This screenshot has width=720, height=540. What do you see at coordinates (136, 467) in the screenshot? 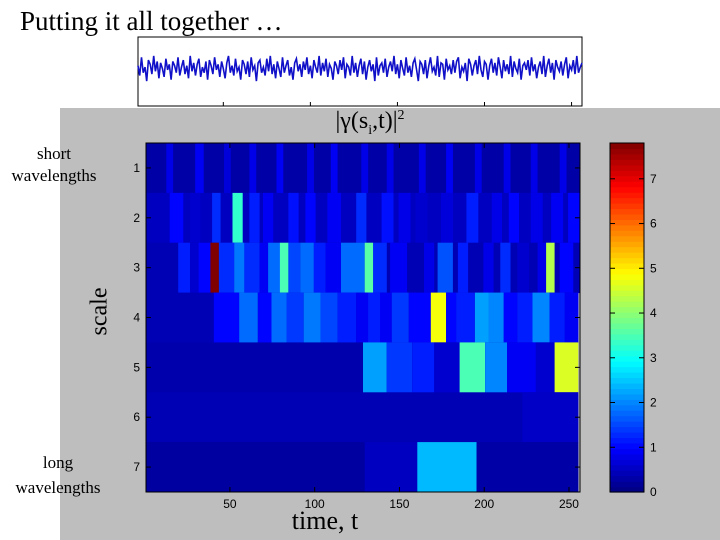
I see `heatmap-y-tick-label: 7` at bounding box center [136, 467].